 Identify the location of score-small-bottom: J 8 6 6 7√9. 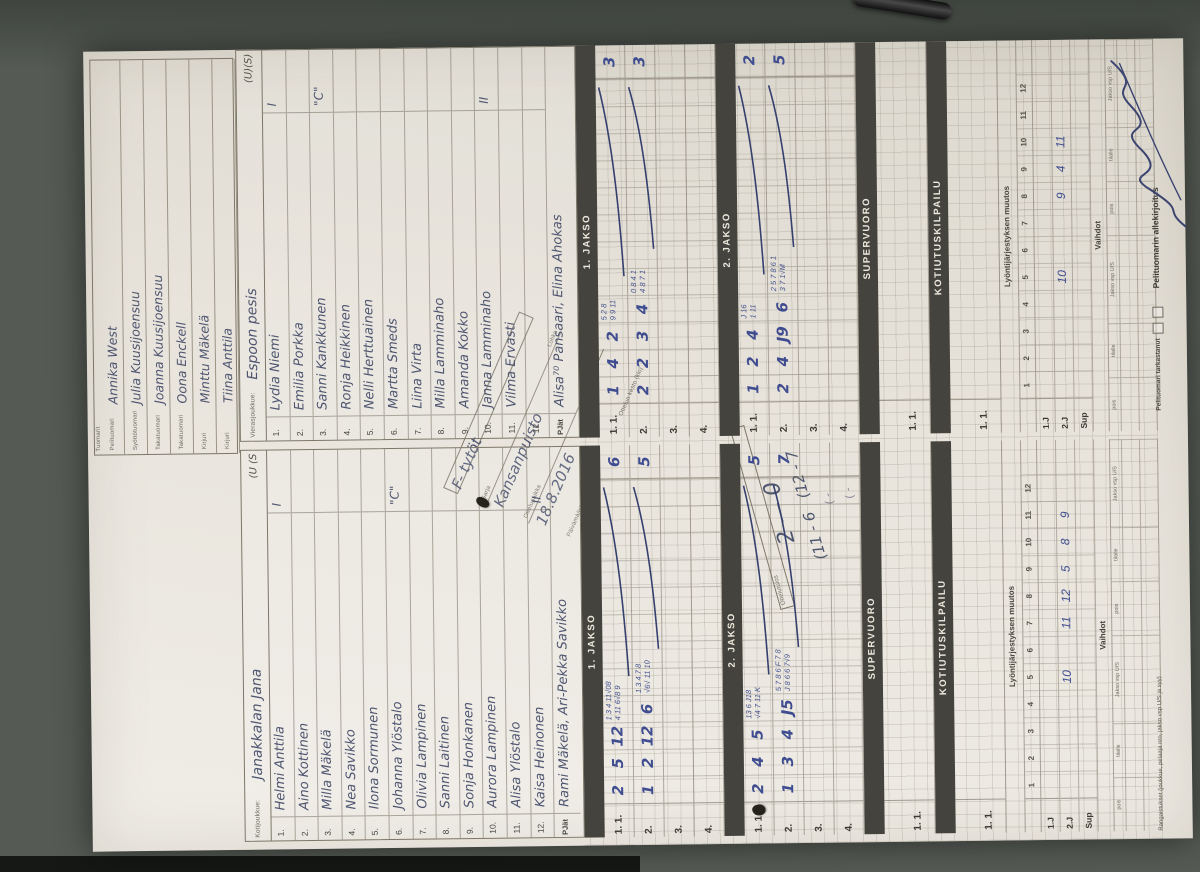
(787, 673).